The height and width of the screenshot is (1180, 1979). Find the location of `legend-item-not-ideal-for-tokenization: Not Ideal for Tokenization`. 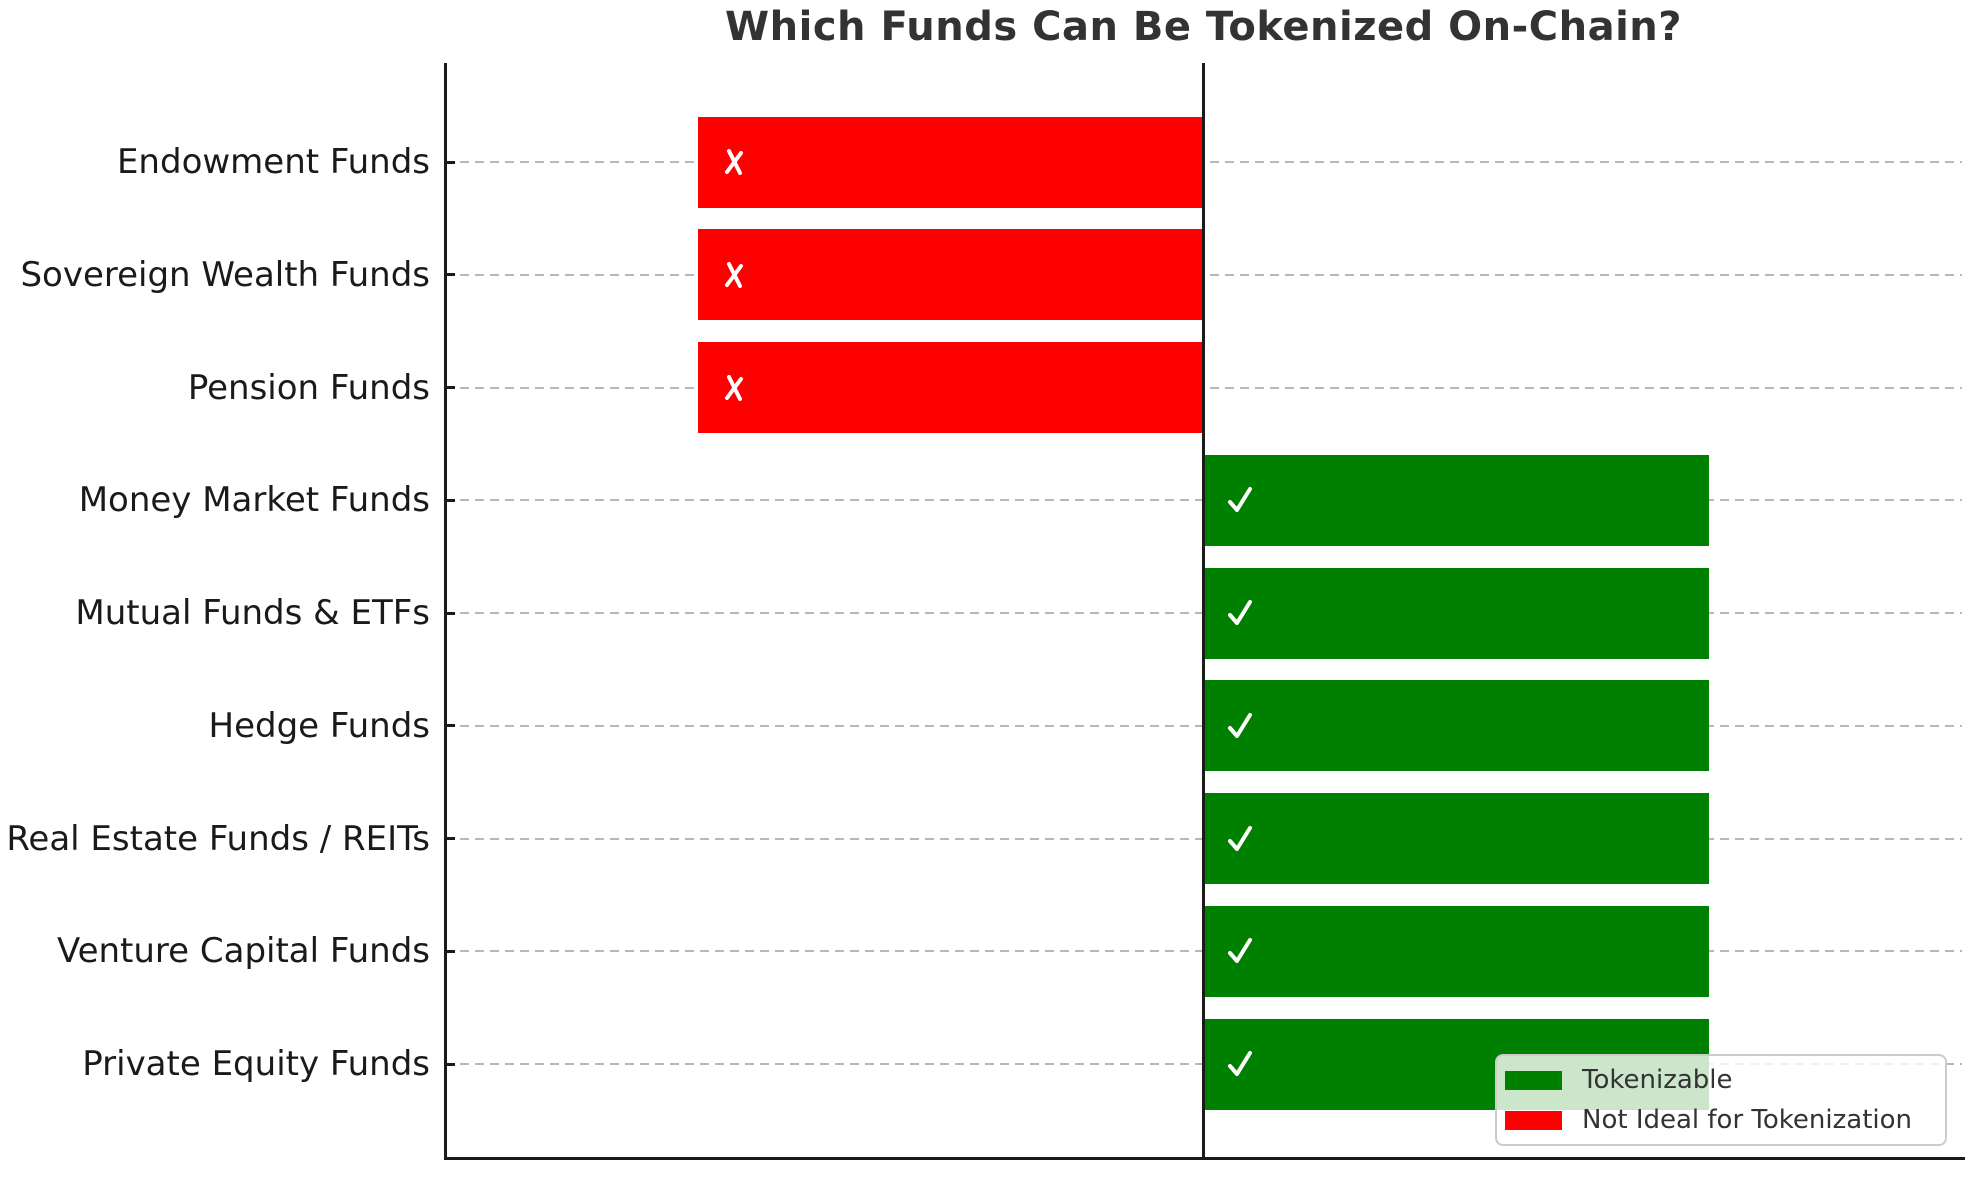

legend-item-not-ideal-for-tokenization: Not Ideal for Tokenization is located at coordinates (1721, 1120).